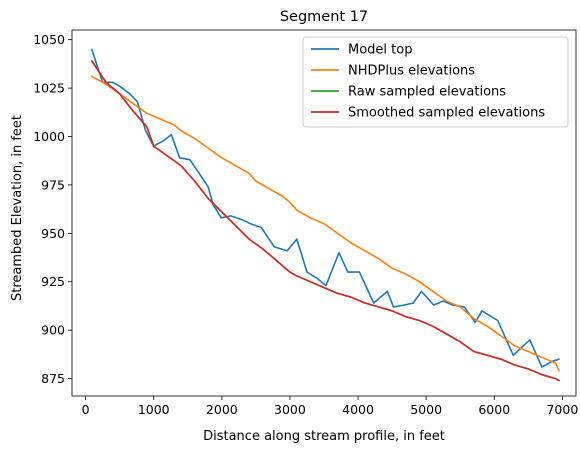  Describe the element at coordinates (358, 409) in the screenshot. I see `x-tick-label-4: 4000` at that location.